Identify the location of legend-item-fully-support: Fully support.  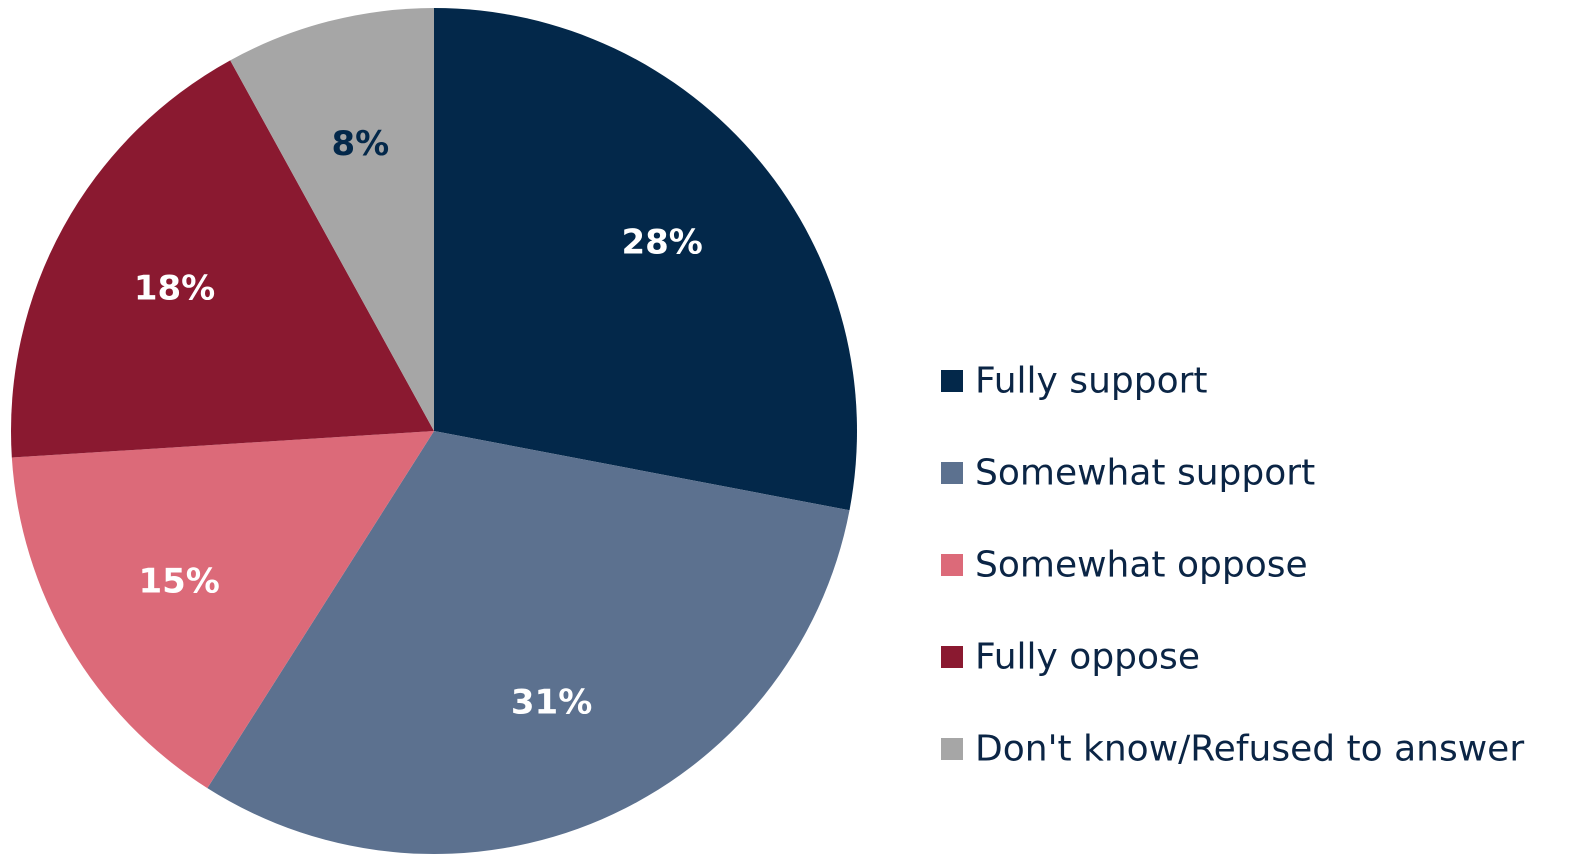
(1074, 381).